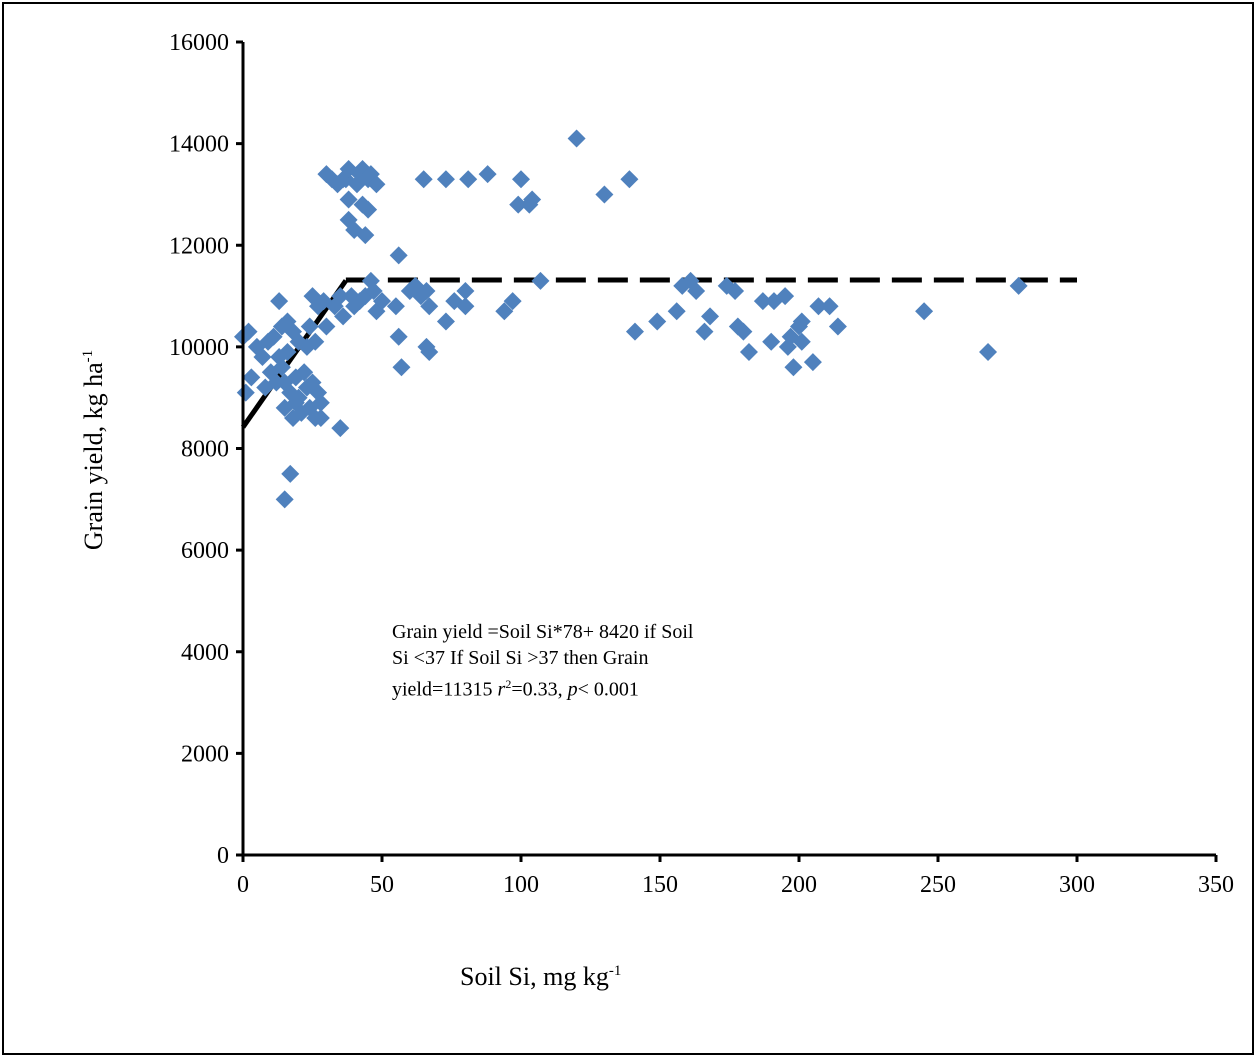 This screenshot has width=1258, height=1059. Describe the element at coordinates (93, 450) in the screenshot. I see `y-axis-title: Grain yield, kg ha-1` at that location.